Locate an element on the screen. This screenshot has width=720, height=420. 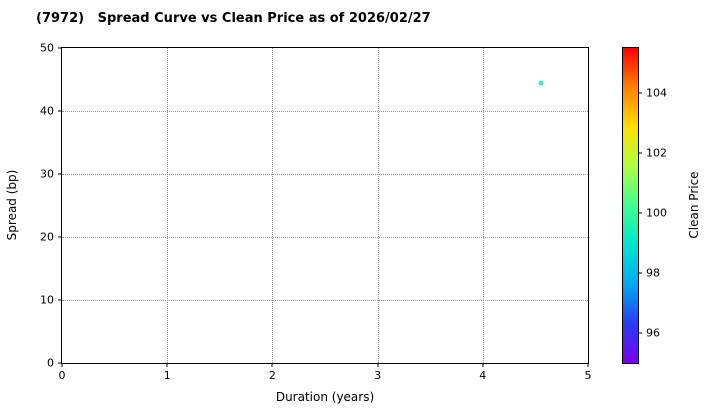
x-tick-label: 0 is located at coordinates (62, 375).